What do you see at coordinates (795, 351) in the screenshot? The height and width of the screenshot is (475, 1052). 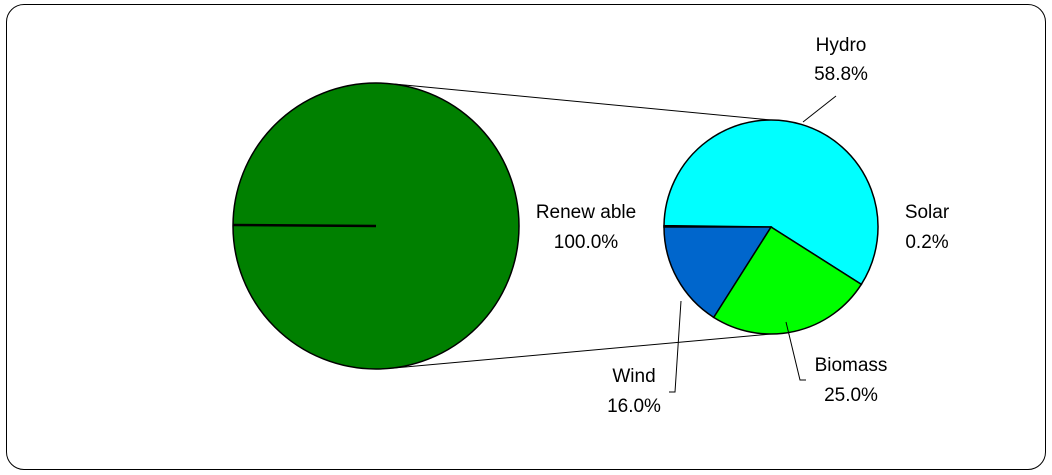 I see `leader-line-biomass` at bounding box center [795, 351].